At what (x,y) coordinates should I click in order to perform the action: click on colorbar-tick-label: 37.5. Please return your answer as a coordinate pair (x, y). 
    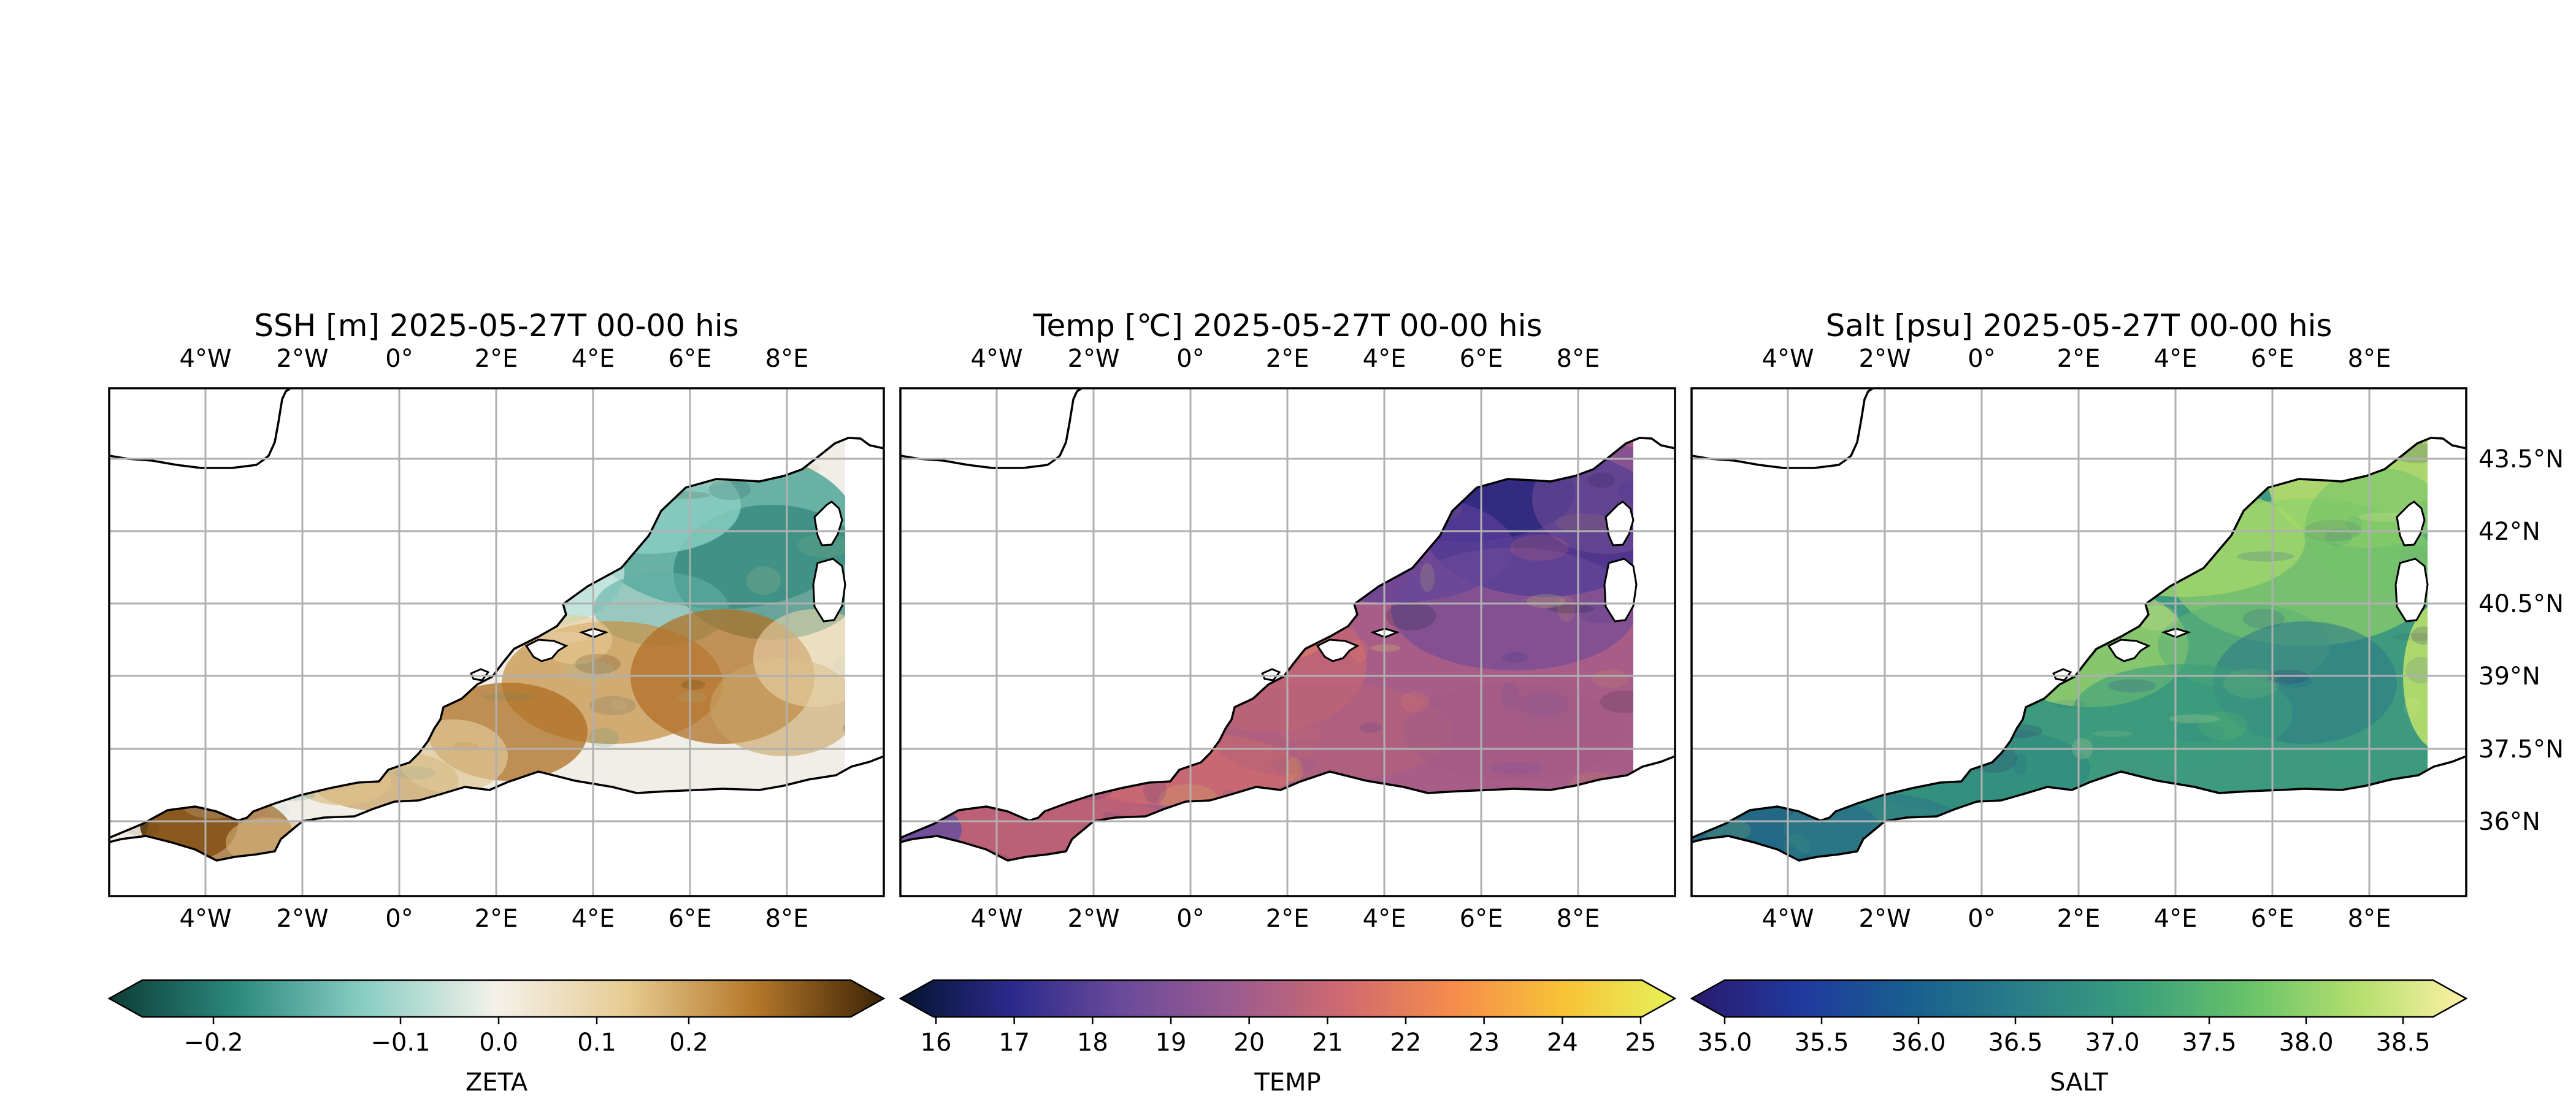
    Looking at the image, I should click on (2209, 1043).